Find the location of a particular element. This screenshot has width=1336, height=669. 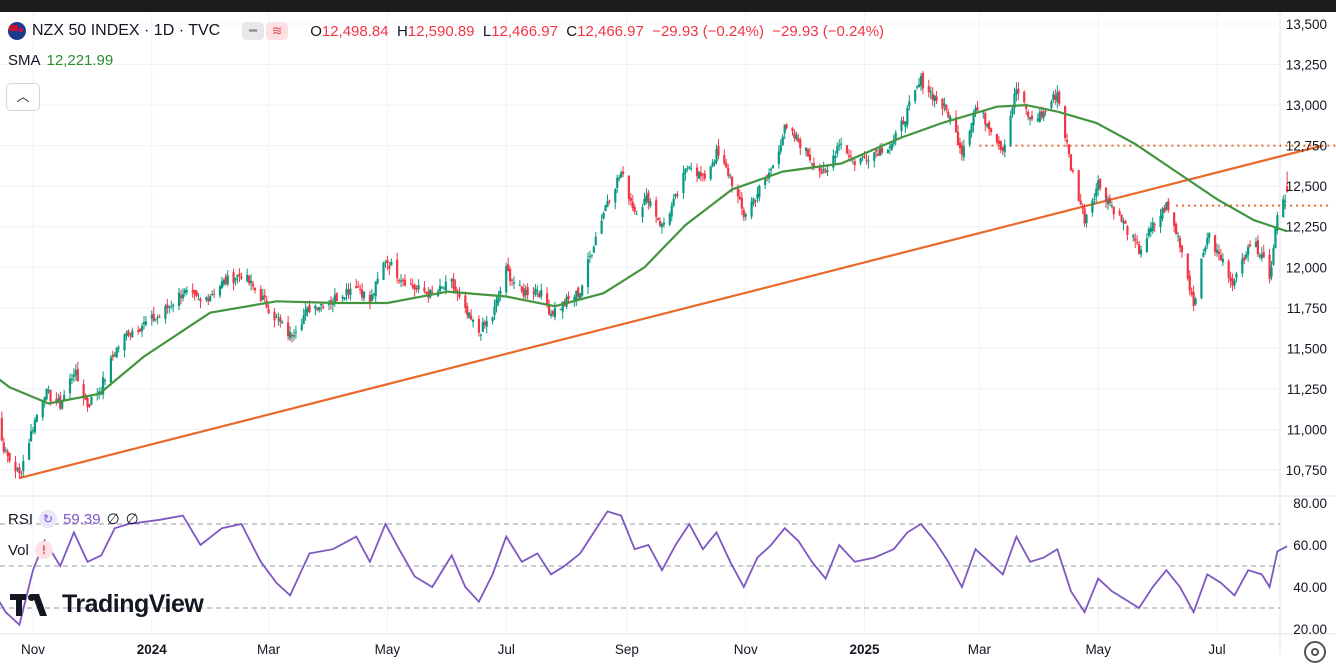

sma-legend: SMA 12,221.99 is located at coordinates (60, 60).